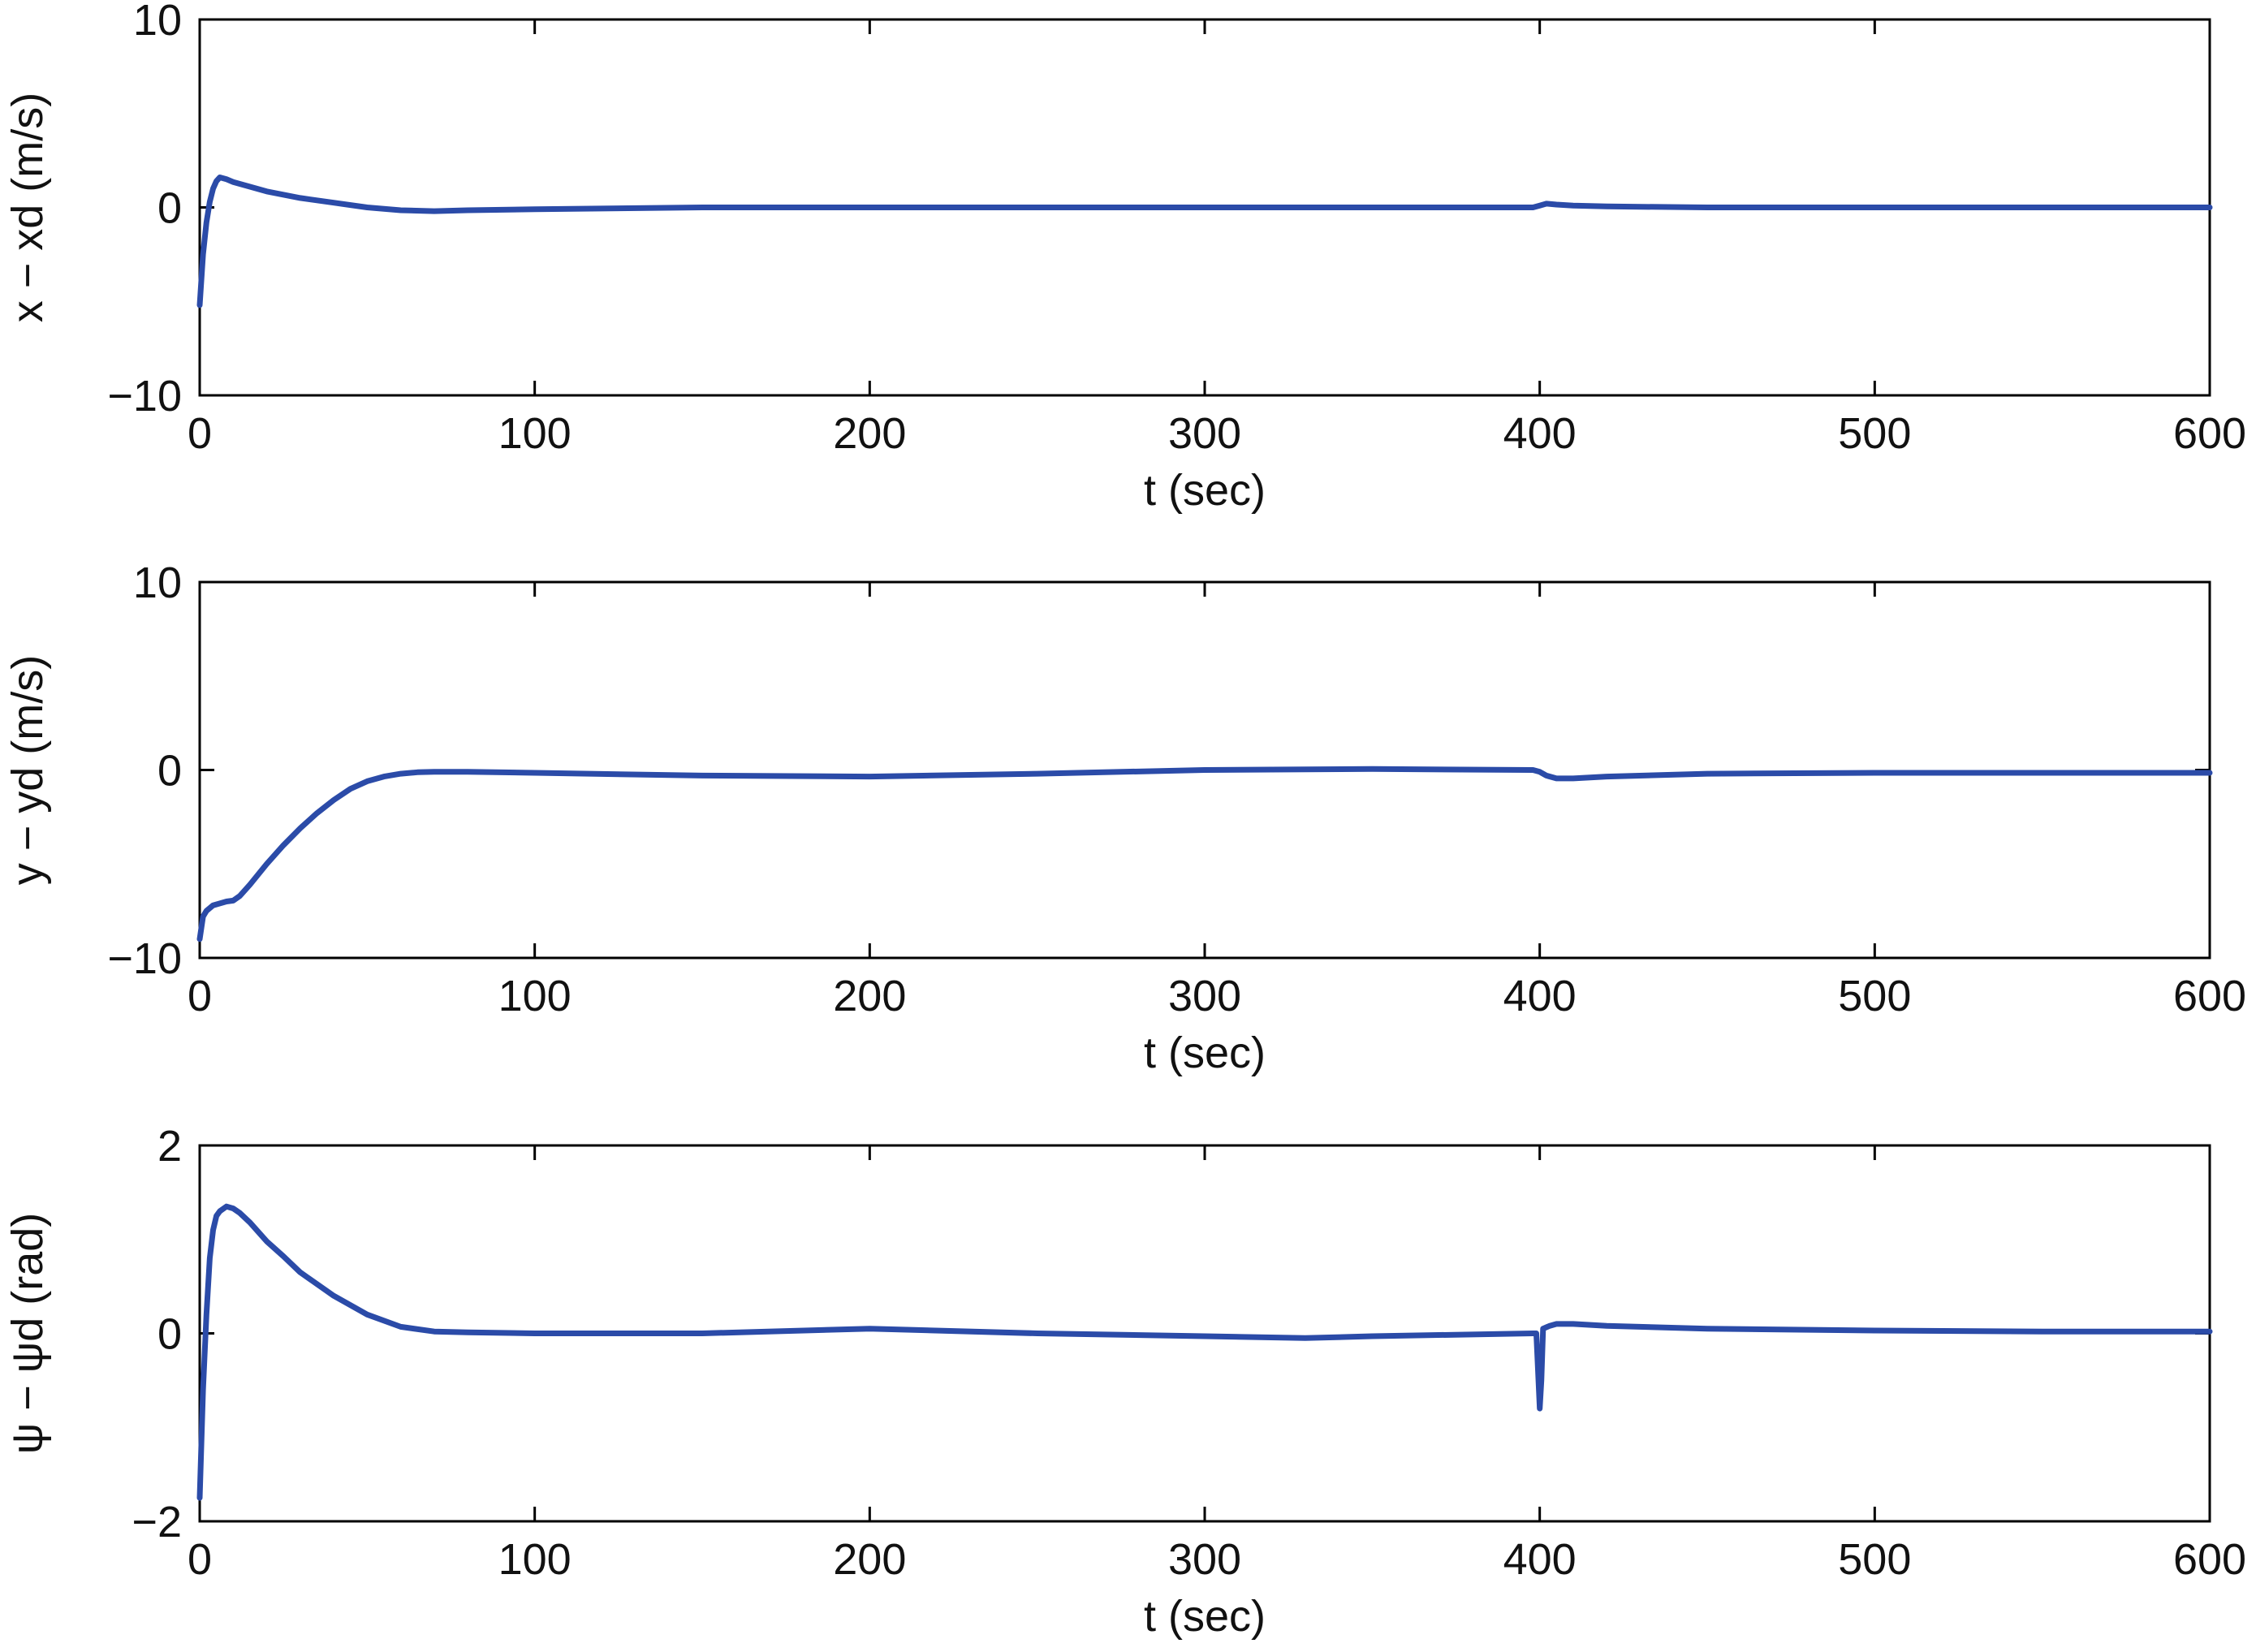 The width and height of the screenshot is (2256, 1652). I want to click on y-axis-label: x − xd (m/s), so click(27, 208).